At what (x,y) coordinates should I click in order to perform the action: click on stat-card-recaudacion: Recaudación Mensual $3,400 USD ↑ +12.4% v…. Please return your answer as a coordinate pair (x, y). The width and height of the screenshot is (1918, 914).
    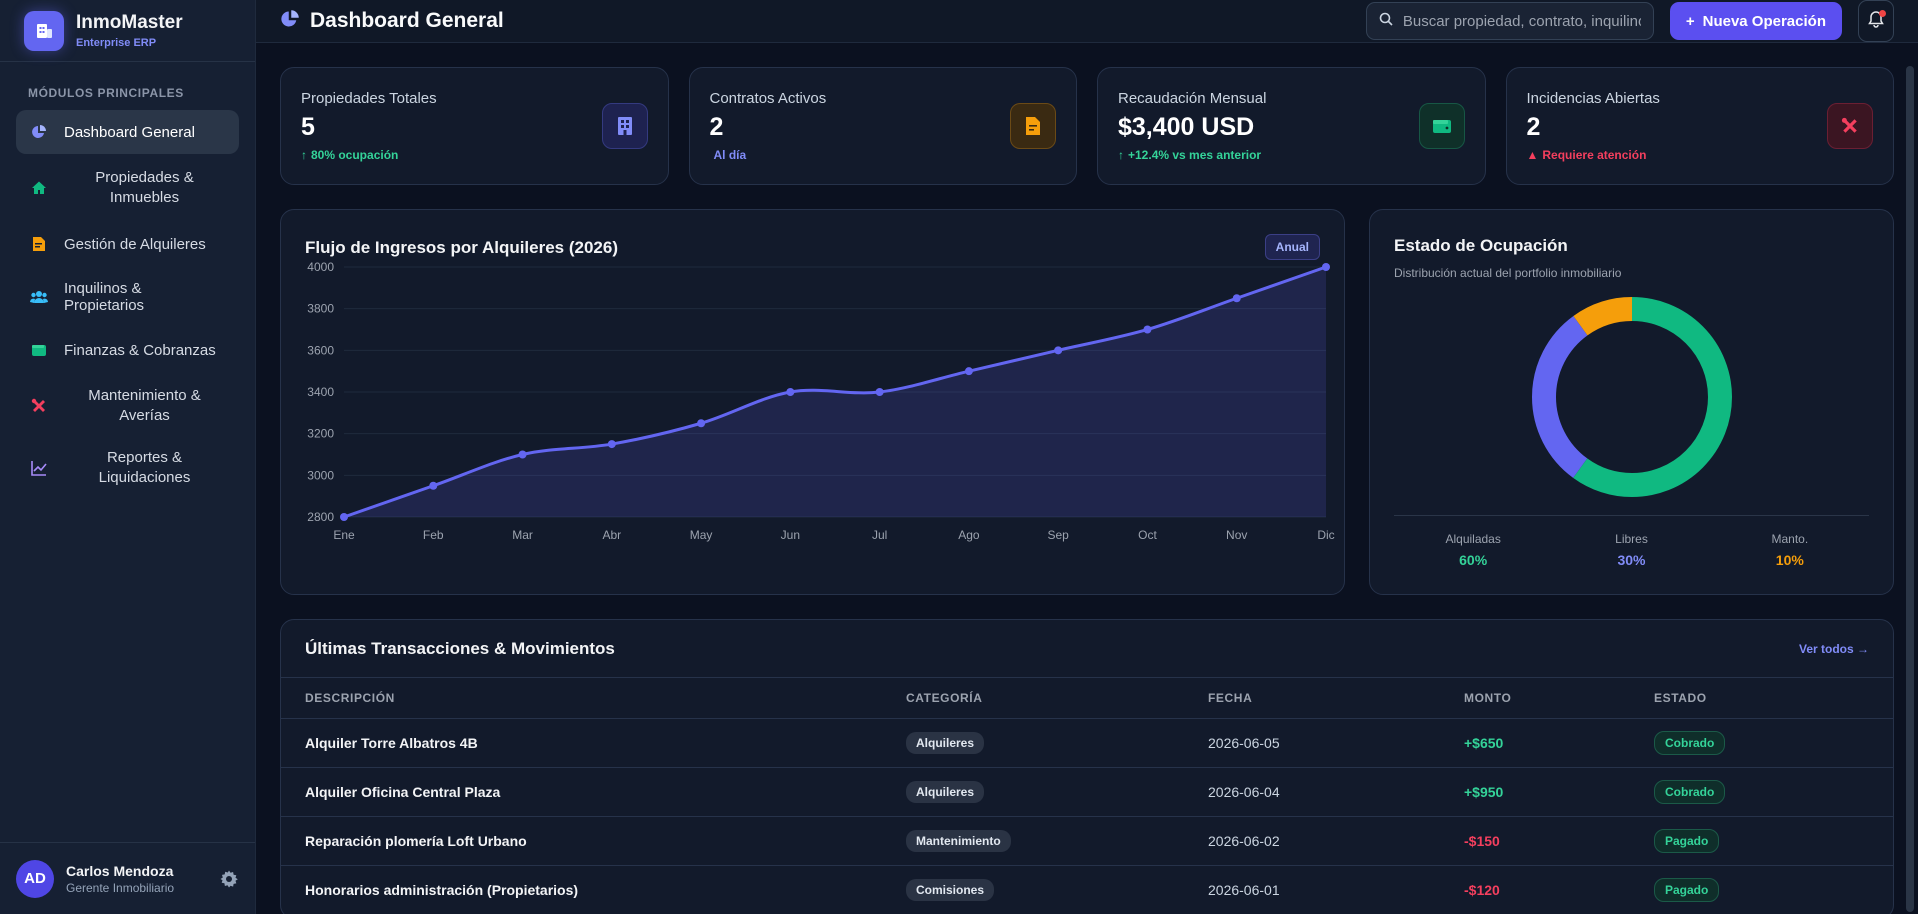
    Looking at the image, I should click on (1291, 126).